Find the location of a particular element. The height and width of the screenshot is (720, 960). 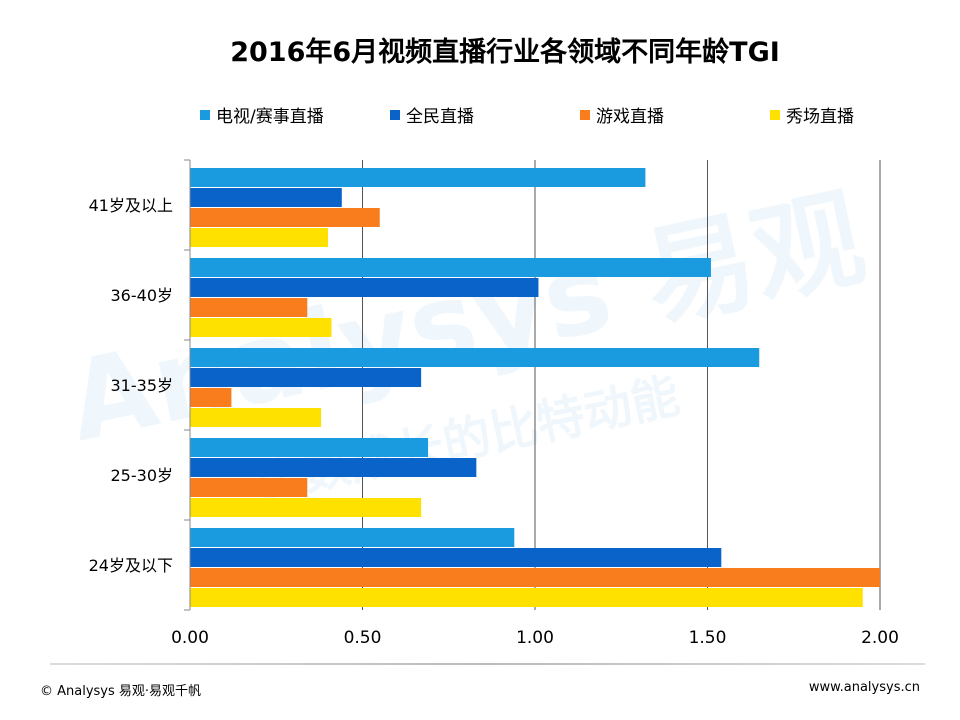

category-label: 24岁及以下 is located at coordinates (131, 565).